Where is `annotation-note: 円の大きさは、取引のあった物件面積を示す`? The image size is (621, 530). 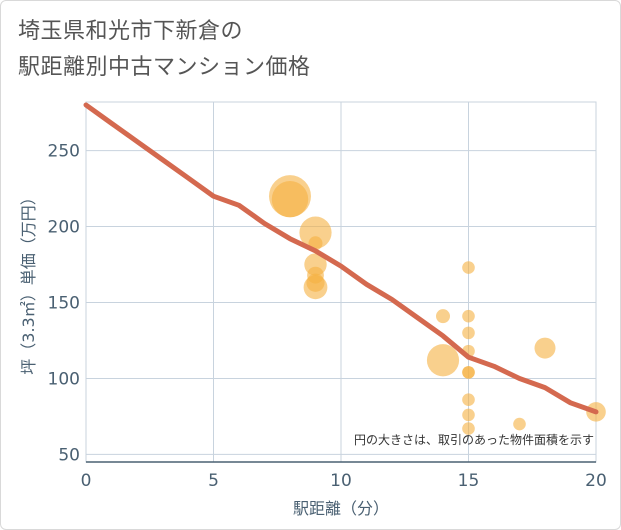 annotation-note: 円の大きさは、取引のあった物件面積を示す is located at coordinates (474, 439).